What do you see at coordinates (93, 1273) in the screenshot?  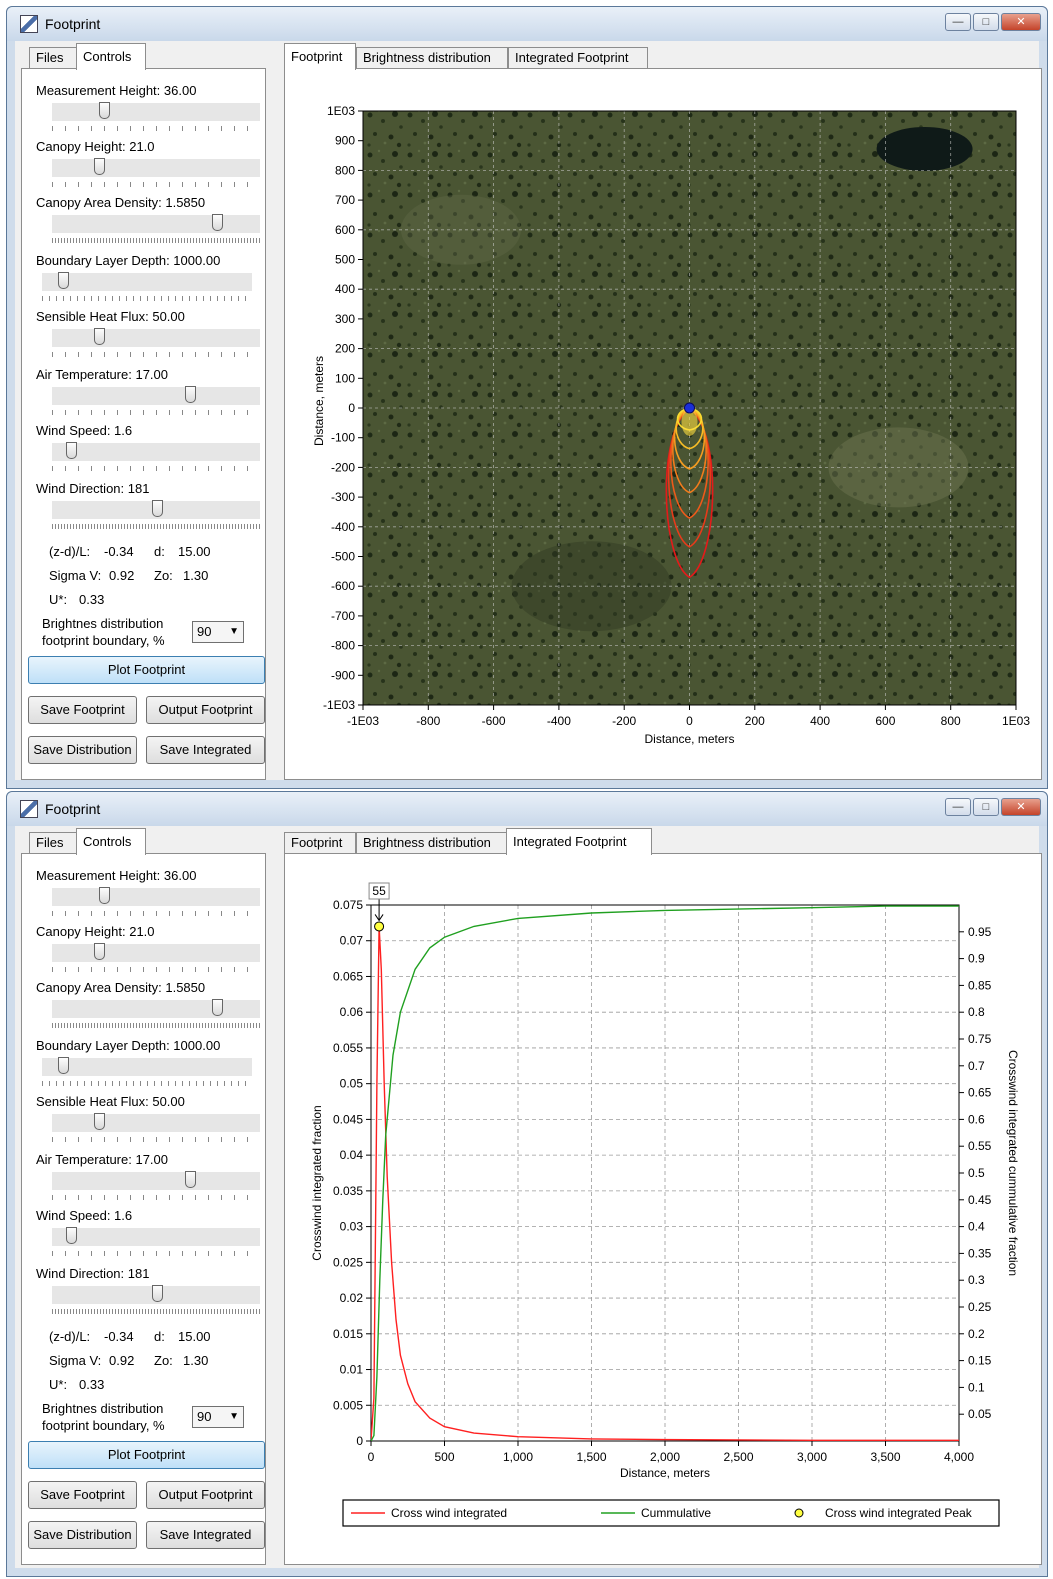 I see `wind-direction-label: Wind Direction: 181` at bounding box center [93, 1273].